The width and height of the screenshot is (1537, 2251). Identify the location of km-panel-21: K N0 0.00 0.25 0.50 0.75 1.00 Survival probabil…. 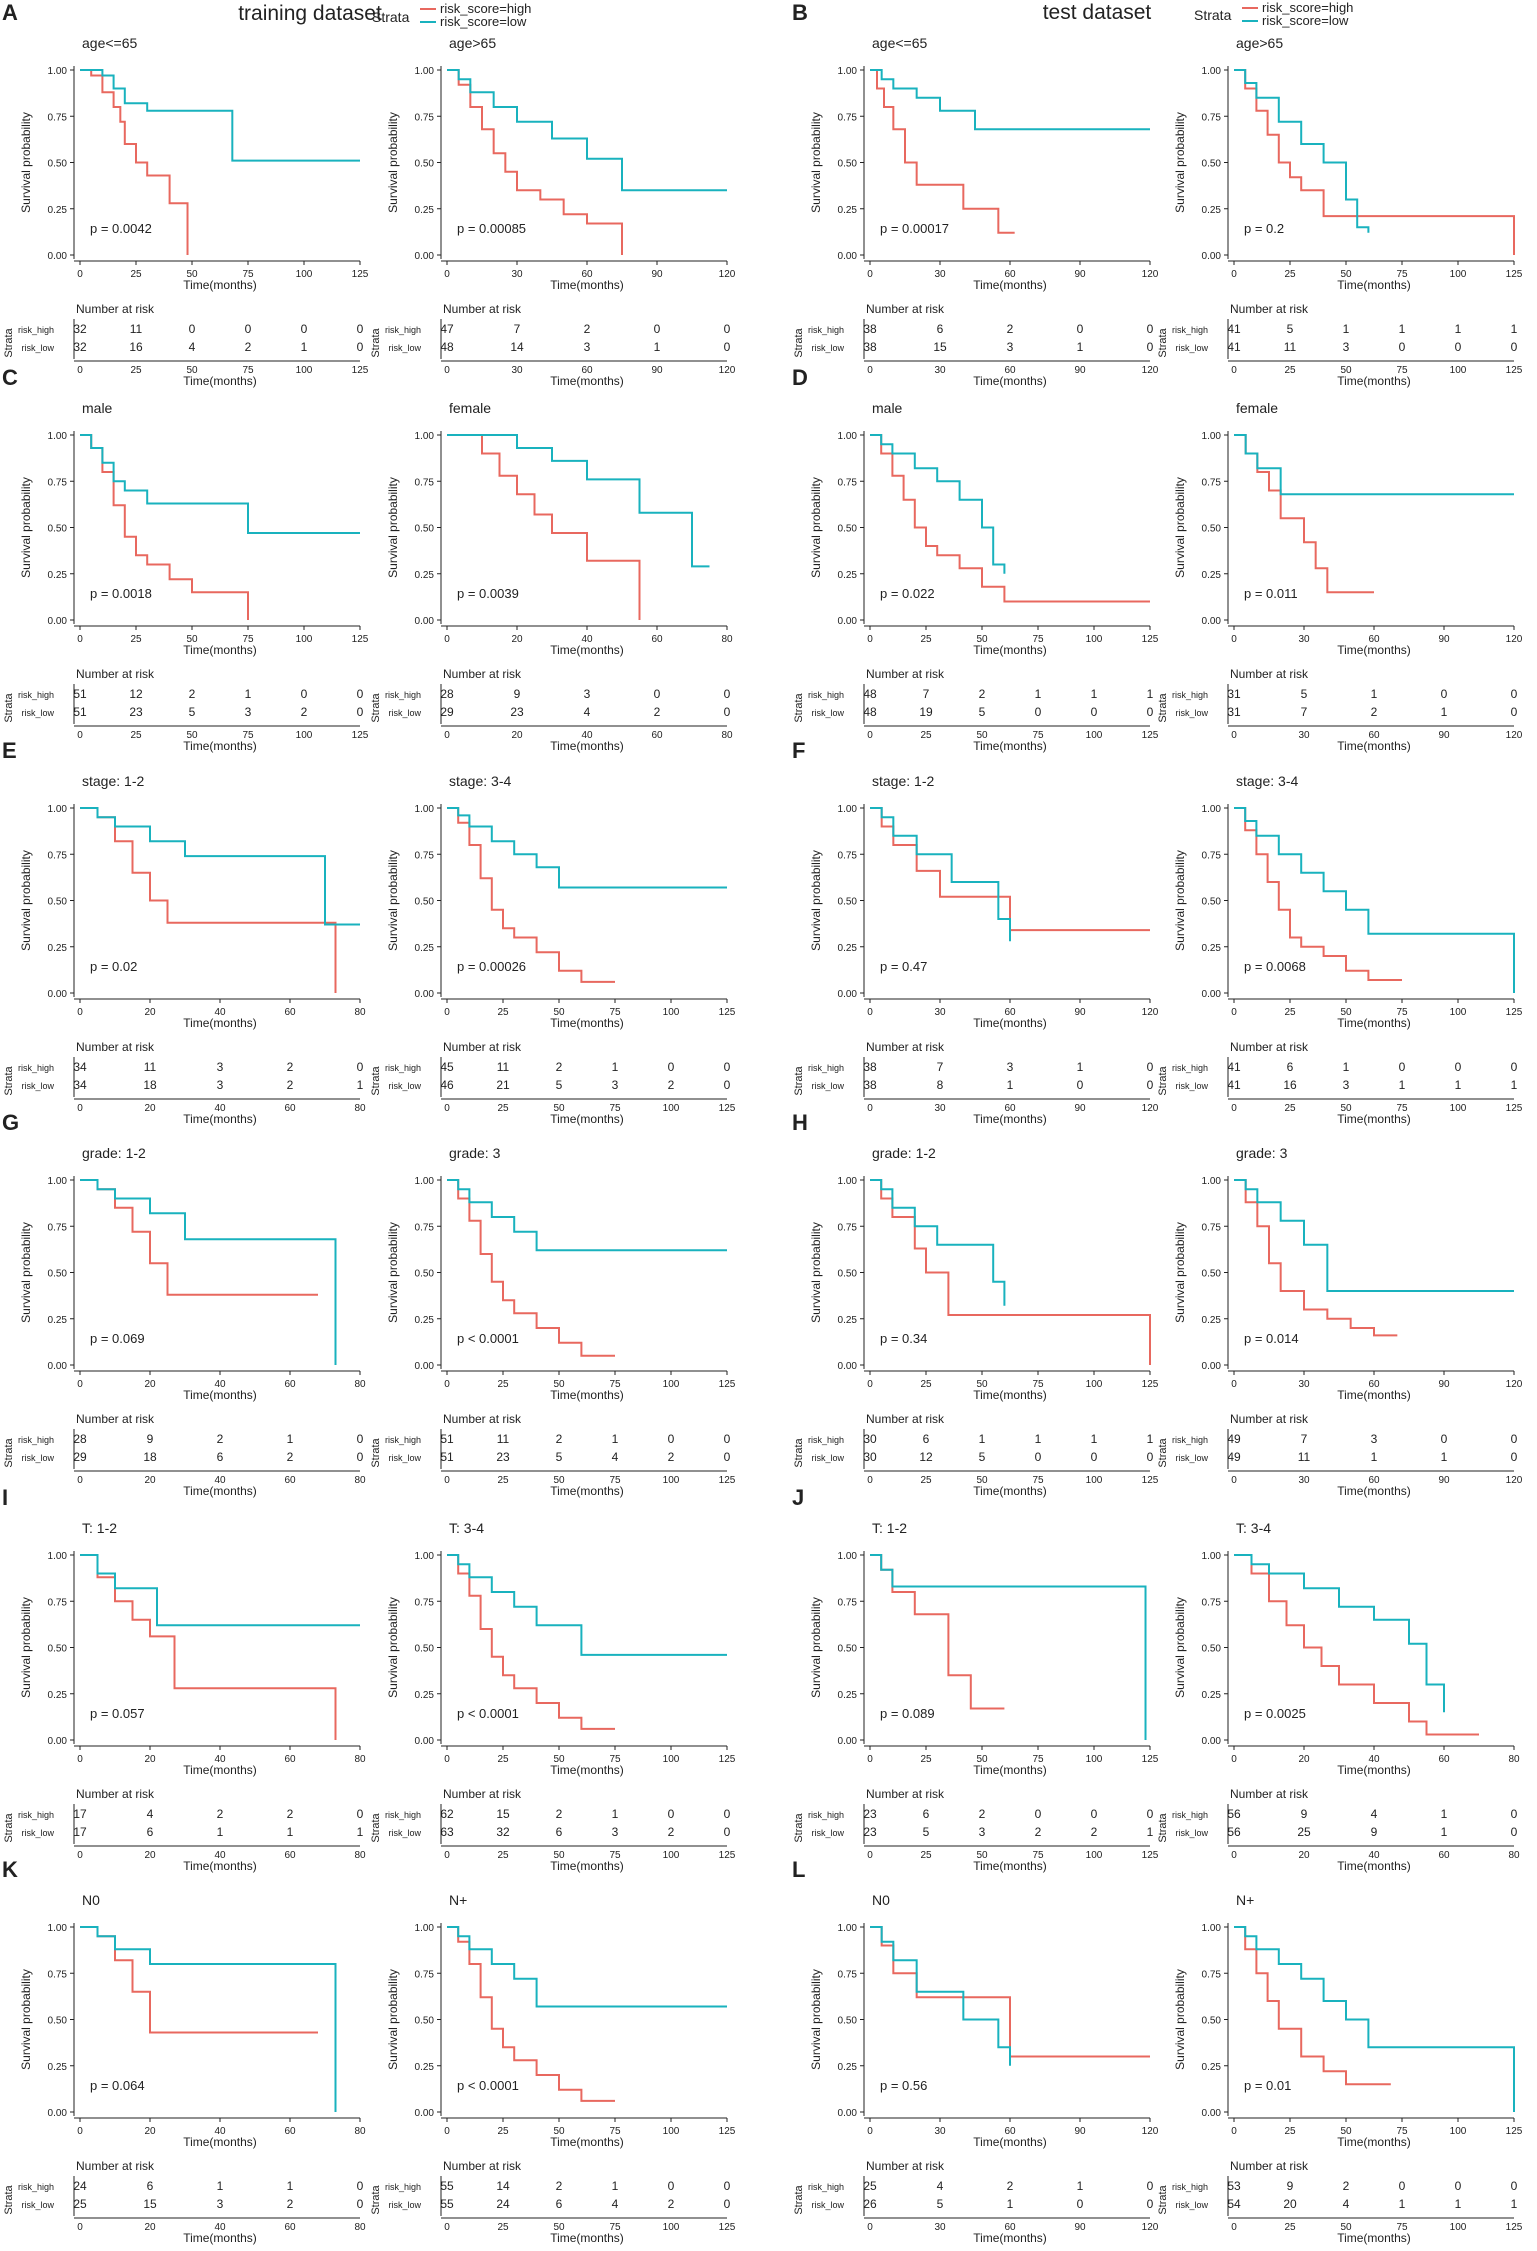
(184, 2051).